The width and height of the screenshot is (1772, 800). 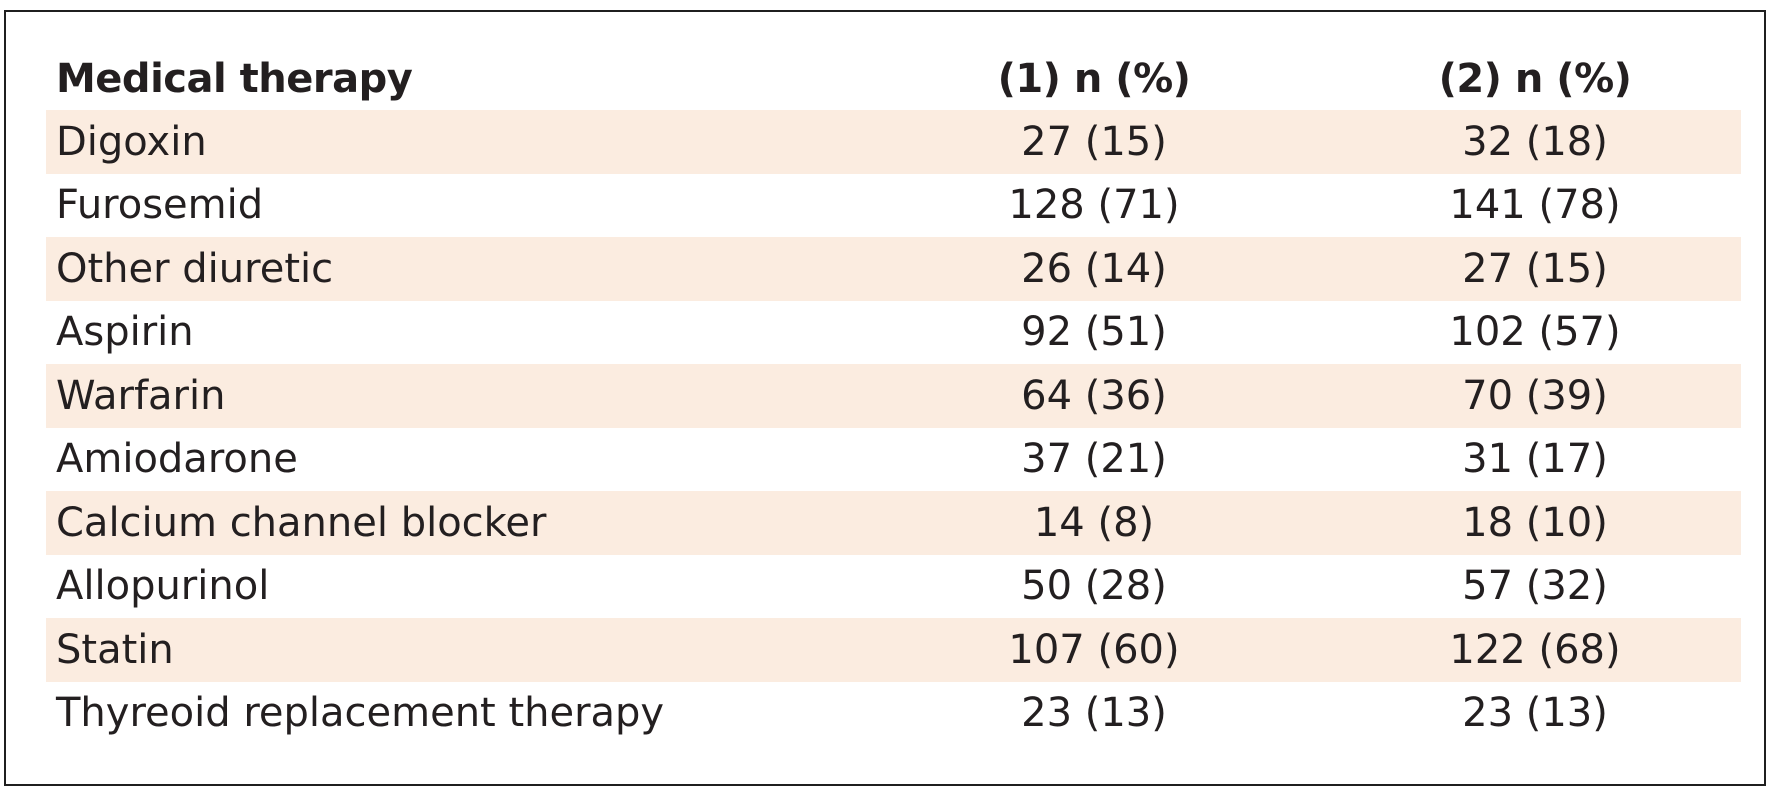 I want to click on group-2-value: 23 (13), so click(x=1535, y=713).